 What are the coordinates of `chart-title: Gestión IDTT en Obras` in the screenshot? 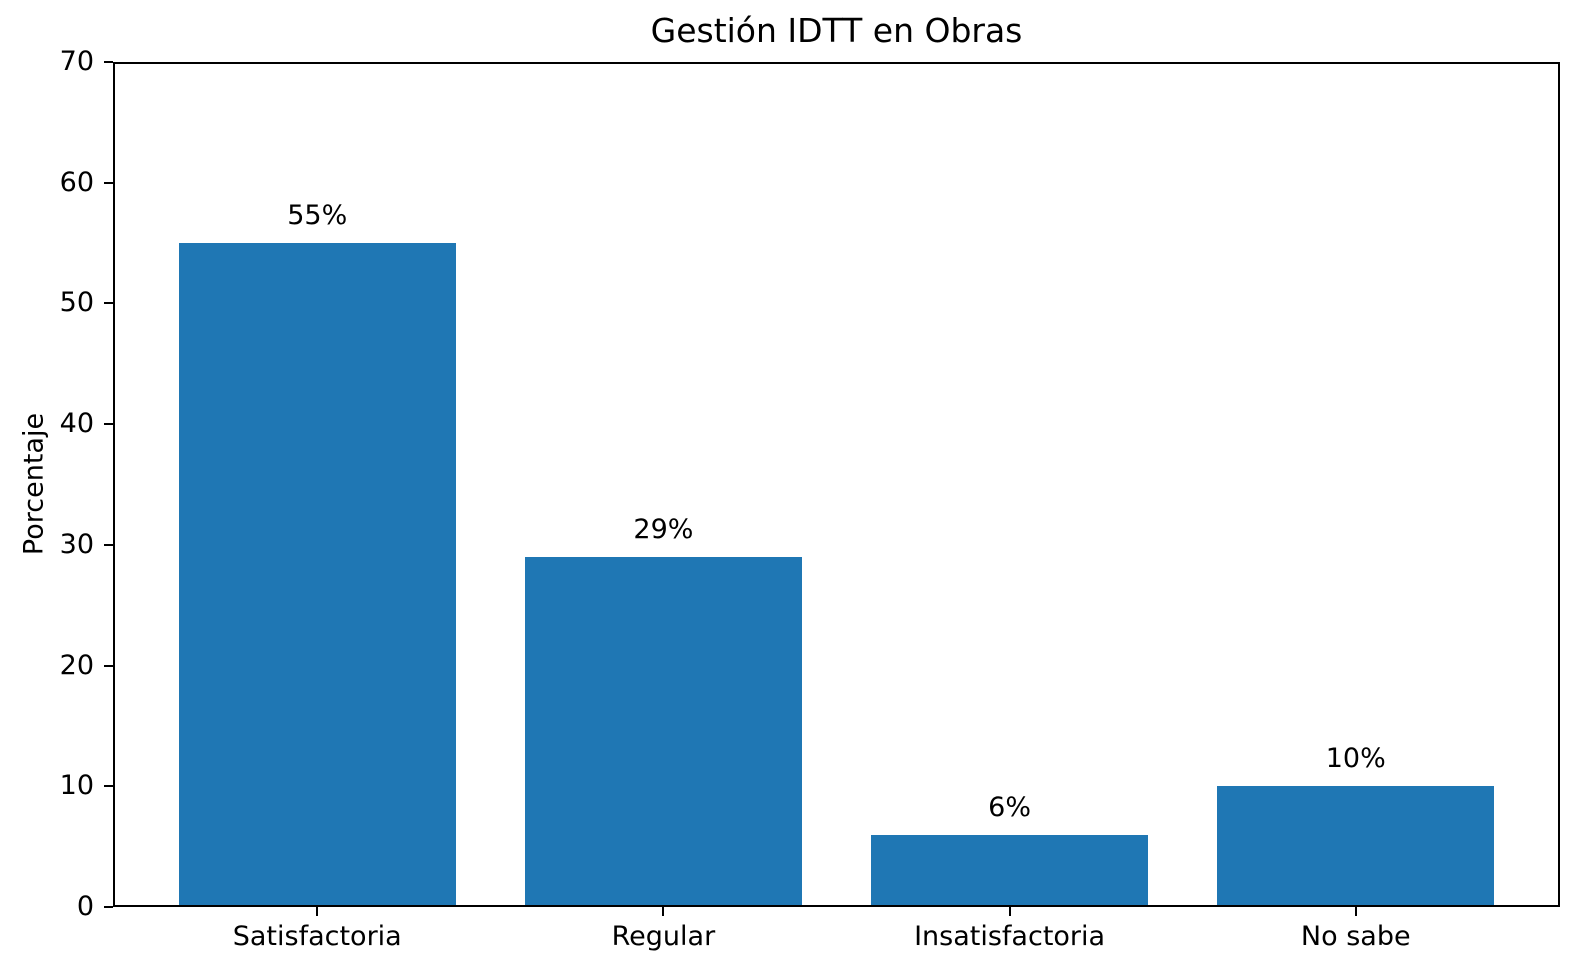 It's located at (836, 30).